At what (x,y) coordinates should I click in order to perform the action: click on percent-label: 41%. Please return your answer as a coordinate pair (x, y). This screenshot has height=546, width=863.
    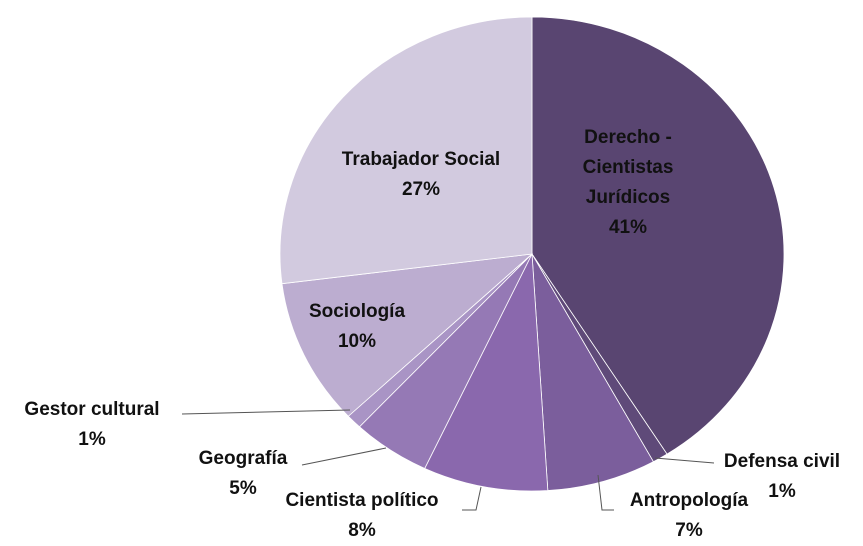
    Looking at the image, I should click on (628, 227).